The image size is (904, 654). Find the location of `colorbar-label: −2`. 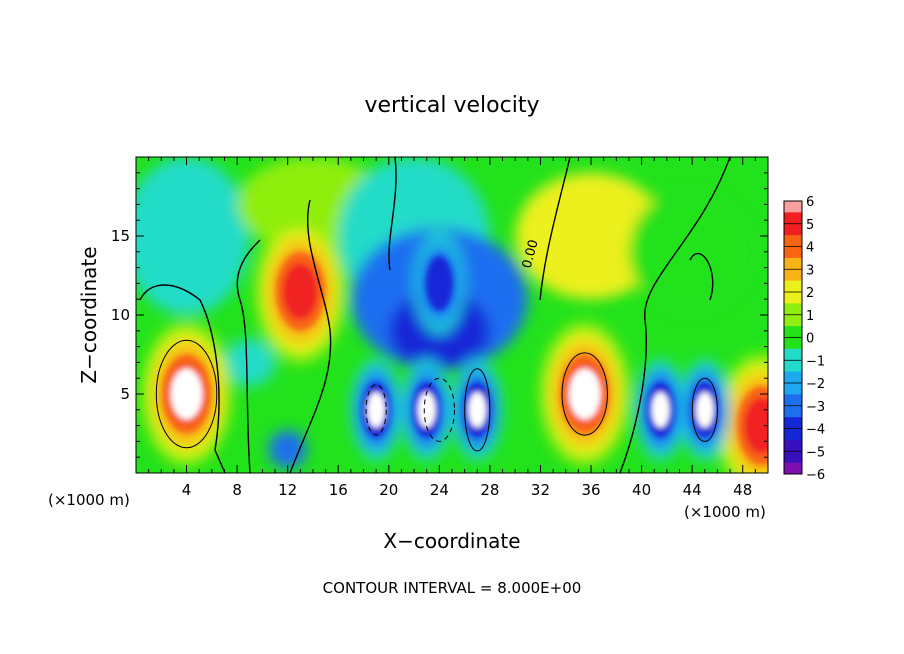

colorbar-label: −2 is located at coordinates (815, 384).